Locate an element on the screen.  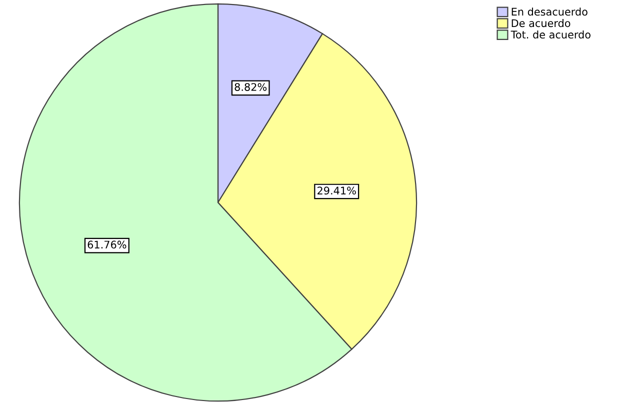
data-label: 61.76% is located at coordinates (107, 244).